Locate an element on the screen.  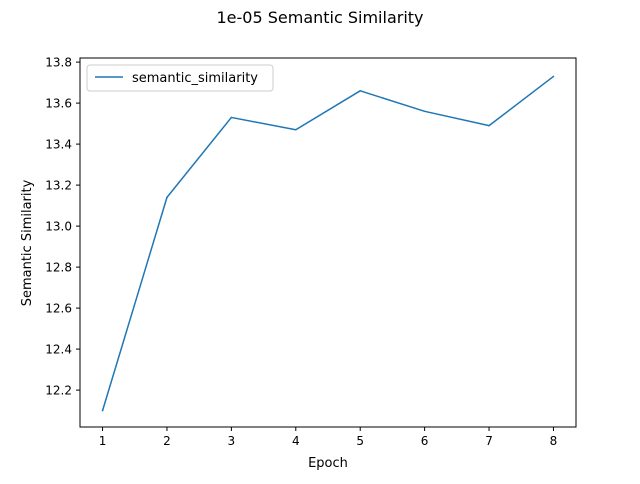
x-tick-label: 2 is located at coordinates (167, 441).